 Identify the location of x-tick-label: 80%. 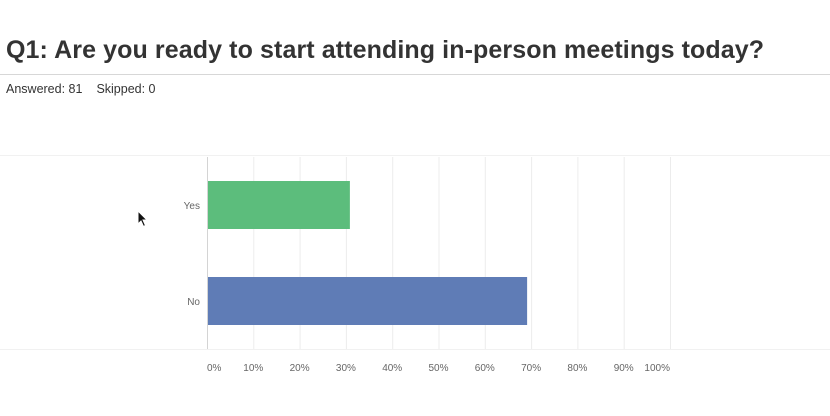
(577, 368).